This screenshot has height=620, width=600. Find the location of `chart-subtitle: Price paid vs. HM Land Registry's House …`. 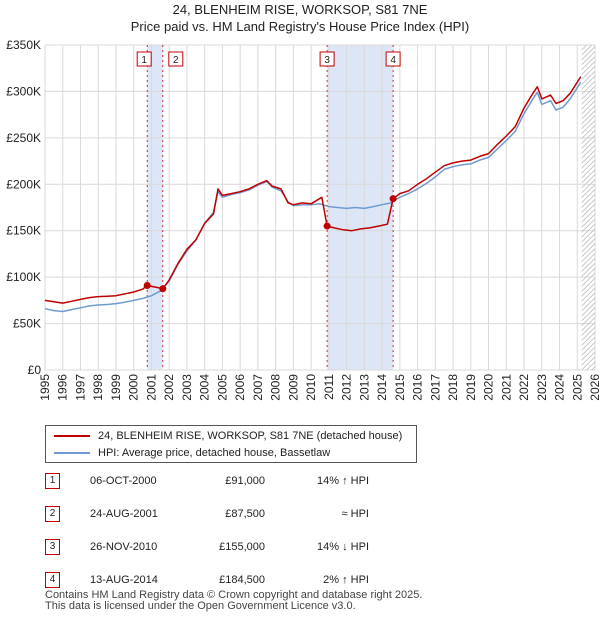

chart-subtitle: Price paid vs. HM Land Registry's House … is located at coordinates (300, 26).